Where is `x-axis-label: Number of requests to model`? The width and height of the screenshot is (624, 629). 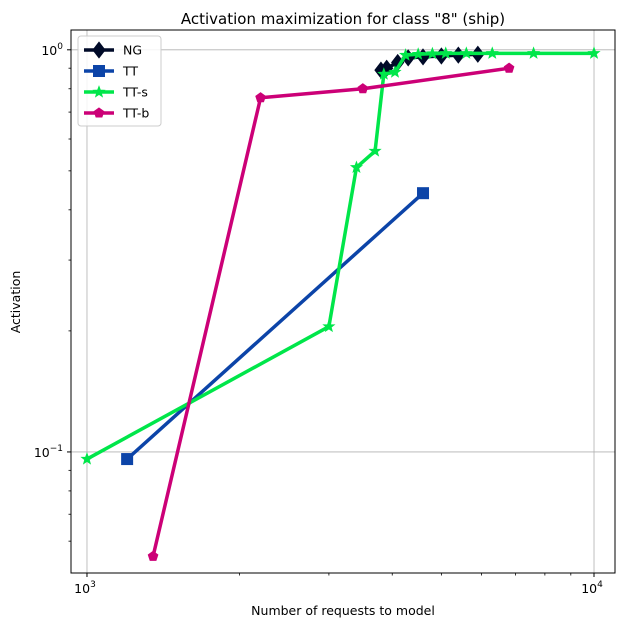 x-axis-label: Number of requests to model is located at coordinates (343, 610).